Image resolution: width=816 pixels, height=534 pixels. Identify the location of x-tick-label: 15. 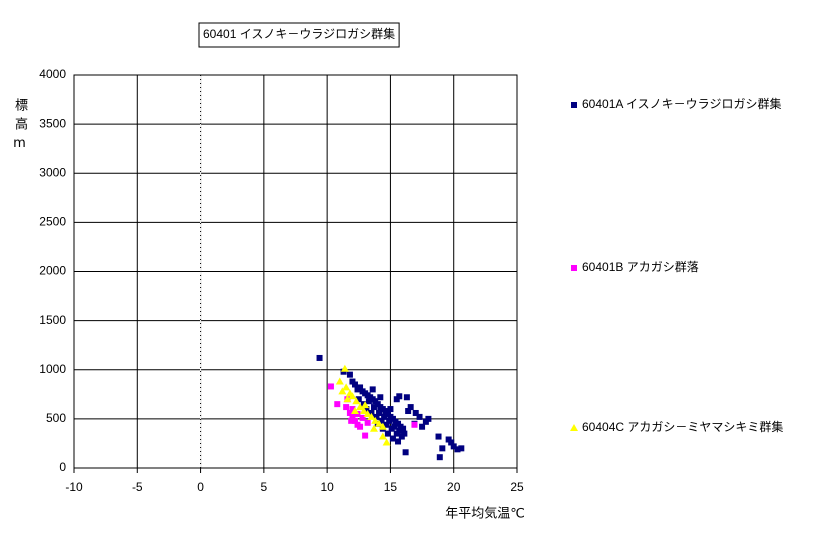
(391, 487).